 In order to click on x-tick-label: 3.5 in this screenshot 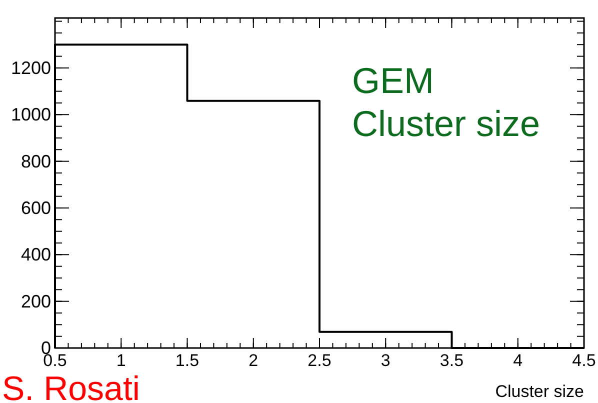, I will do `click(452, 360)`.